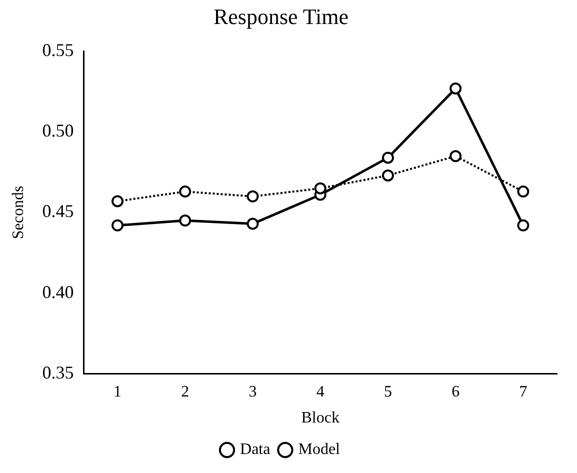  I want to click on x-tick-label: 5, so click(388, 391).